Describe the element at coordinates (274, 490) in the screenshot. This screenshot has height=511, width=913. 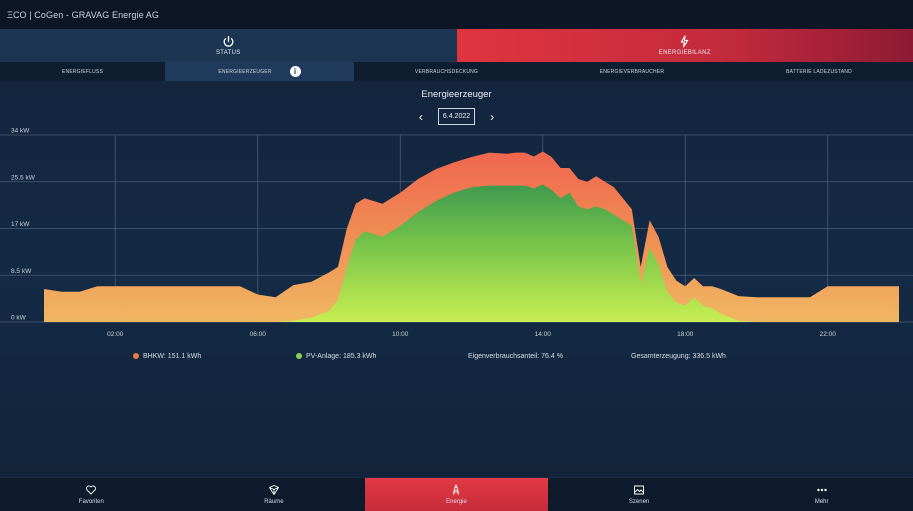
I see `cube-icon` at that location.